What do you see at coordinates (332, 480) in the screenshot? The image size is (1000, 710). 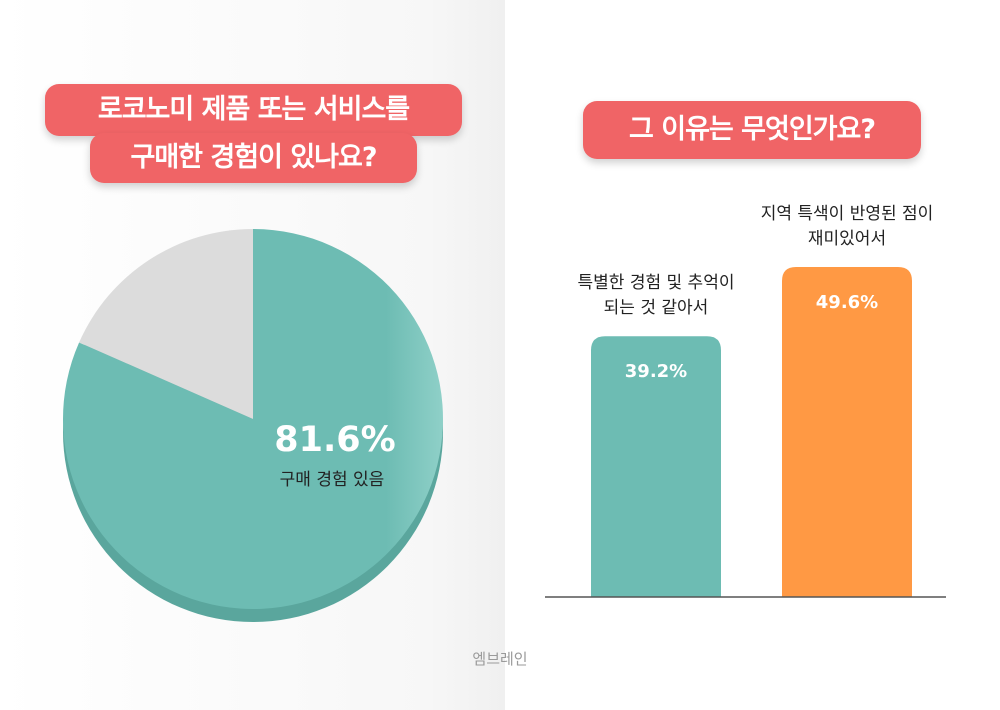 I see `pie-slice-label: 구매 경험 있음` at bounding box center [332, 480].